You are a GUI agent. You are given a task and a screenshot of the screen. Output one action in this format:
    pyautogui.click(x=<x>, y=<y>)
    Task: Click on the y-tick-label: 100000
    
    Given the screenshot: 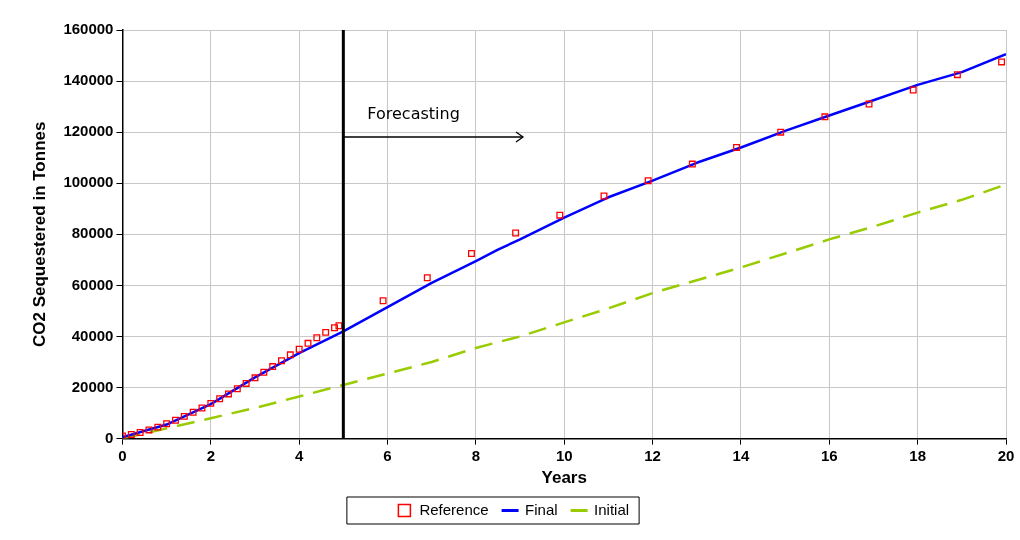 What is the action you would take?
    pyautogui.click(x=88, y=182)
    